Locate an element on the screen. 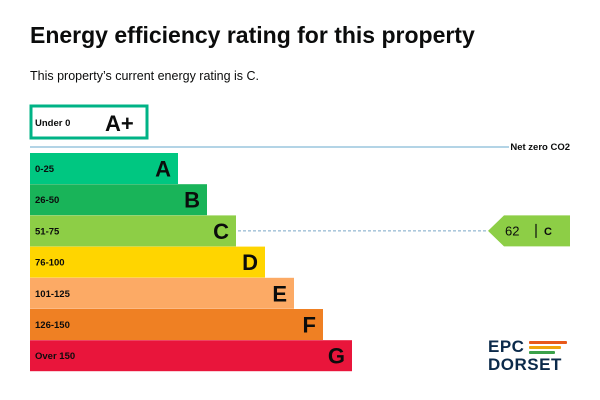 Image resolution: width=600 pixels, height=400 pixels. logo-line-1: EPC is located at coordinates (506, 346).